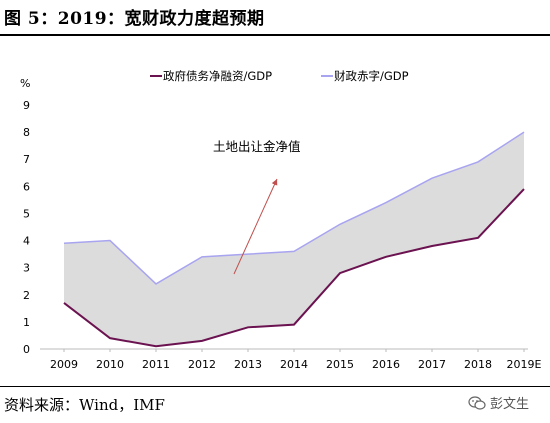  I want to click on annotation-label: 土地出让金净值, so click(257, 146).